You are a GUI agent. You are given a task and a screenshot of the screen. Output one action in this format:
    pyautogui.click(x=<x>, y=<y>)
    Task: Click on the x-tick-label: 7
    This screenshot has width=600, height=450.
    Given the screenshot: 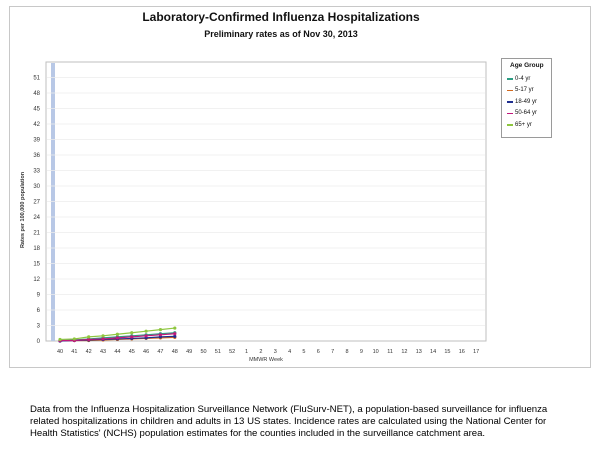 What is the action you would take?
    pyautogui.click(x=332, y=352)
    